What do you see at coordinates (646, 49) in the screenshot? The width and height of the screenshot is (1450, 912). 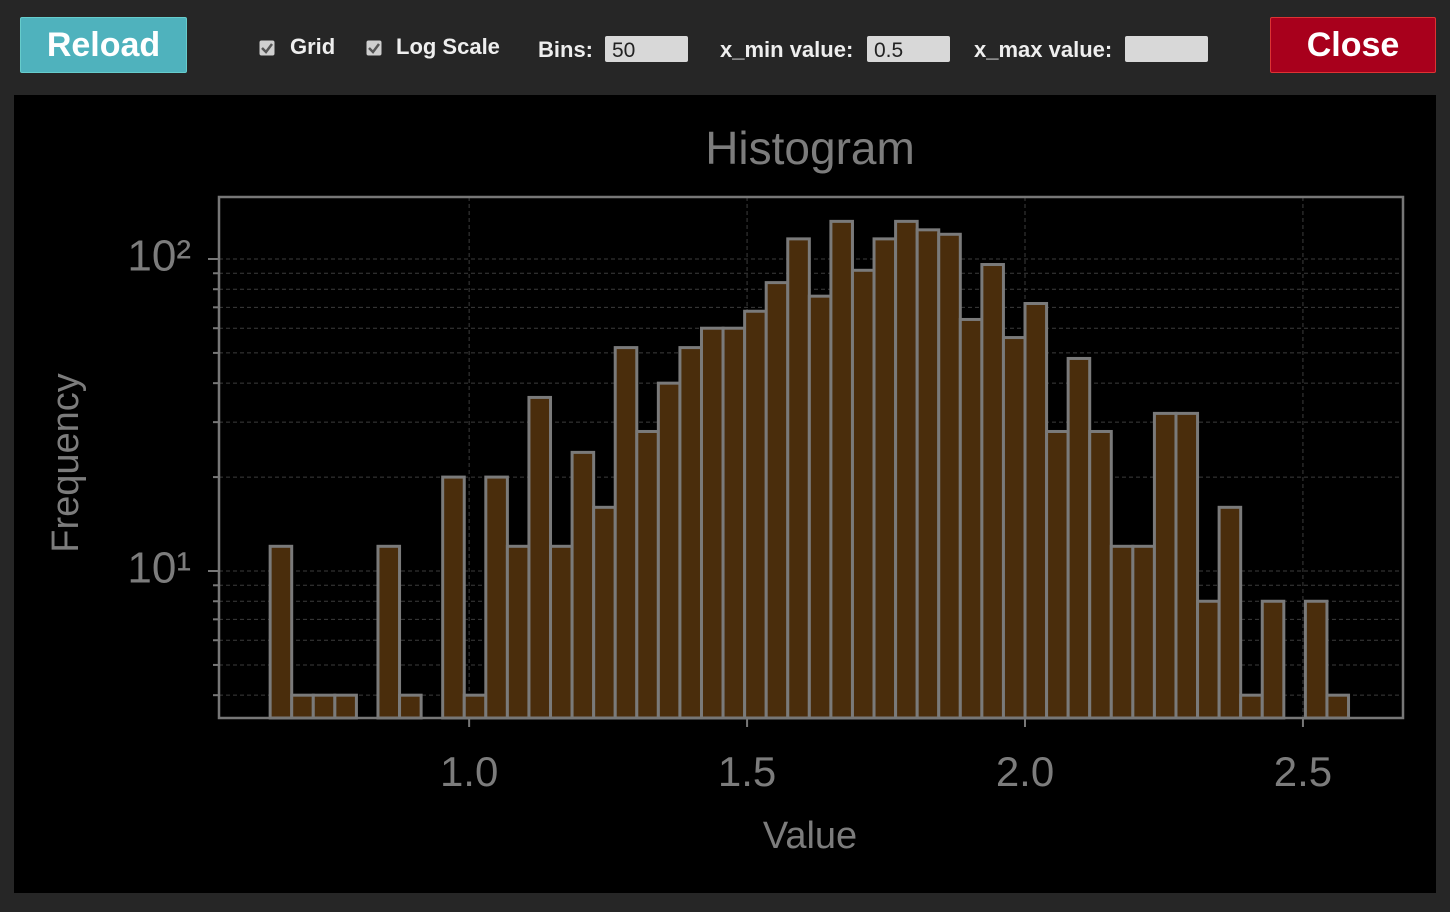 I see `bins-input: 50` at bounding box center [646, 49].